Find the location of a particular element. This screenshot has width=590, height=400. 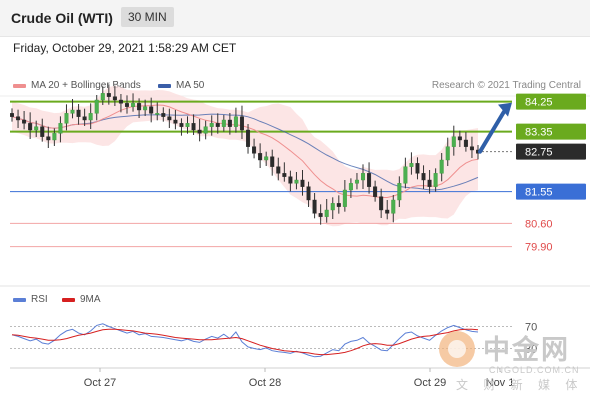

legend-9ma-label: 9MA is located at coordinates (90, 299).